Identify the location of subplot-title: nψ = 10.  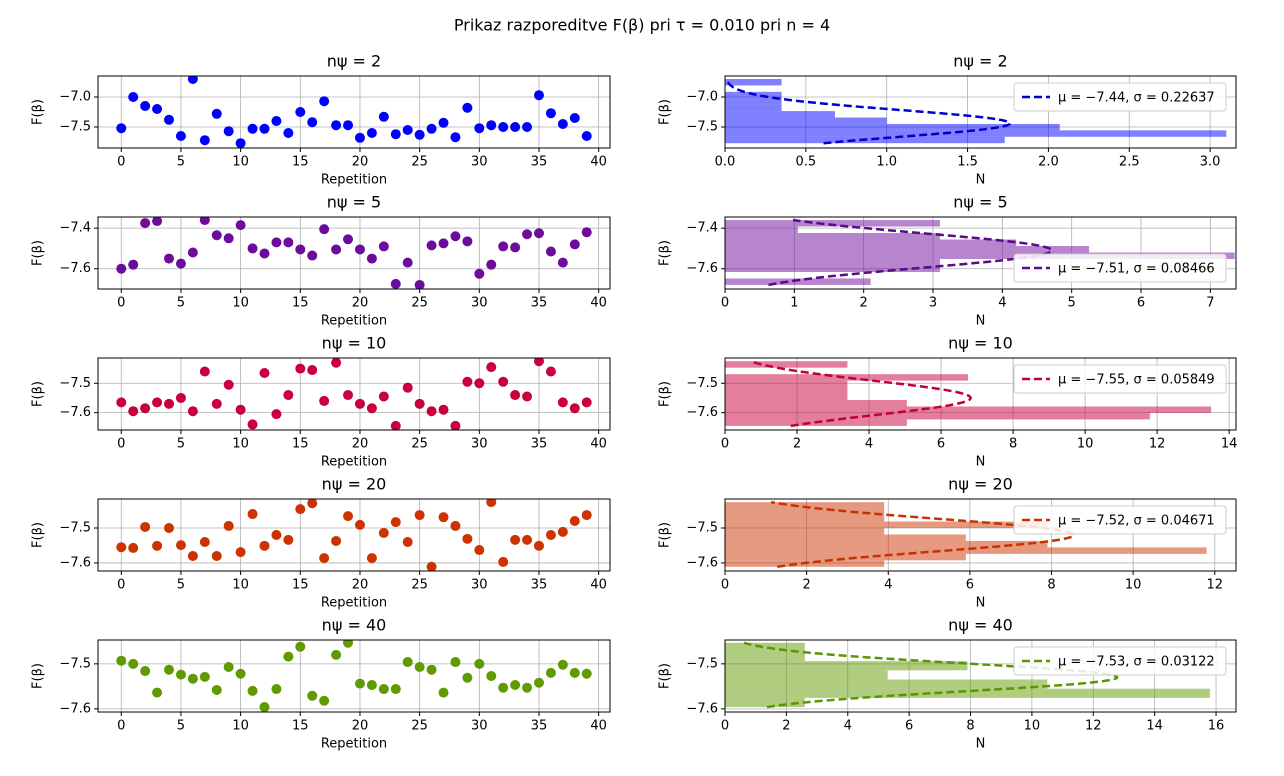
(354, 343).